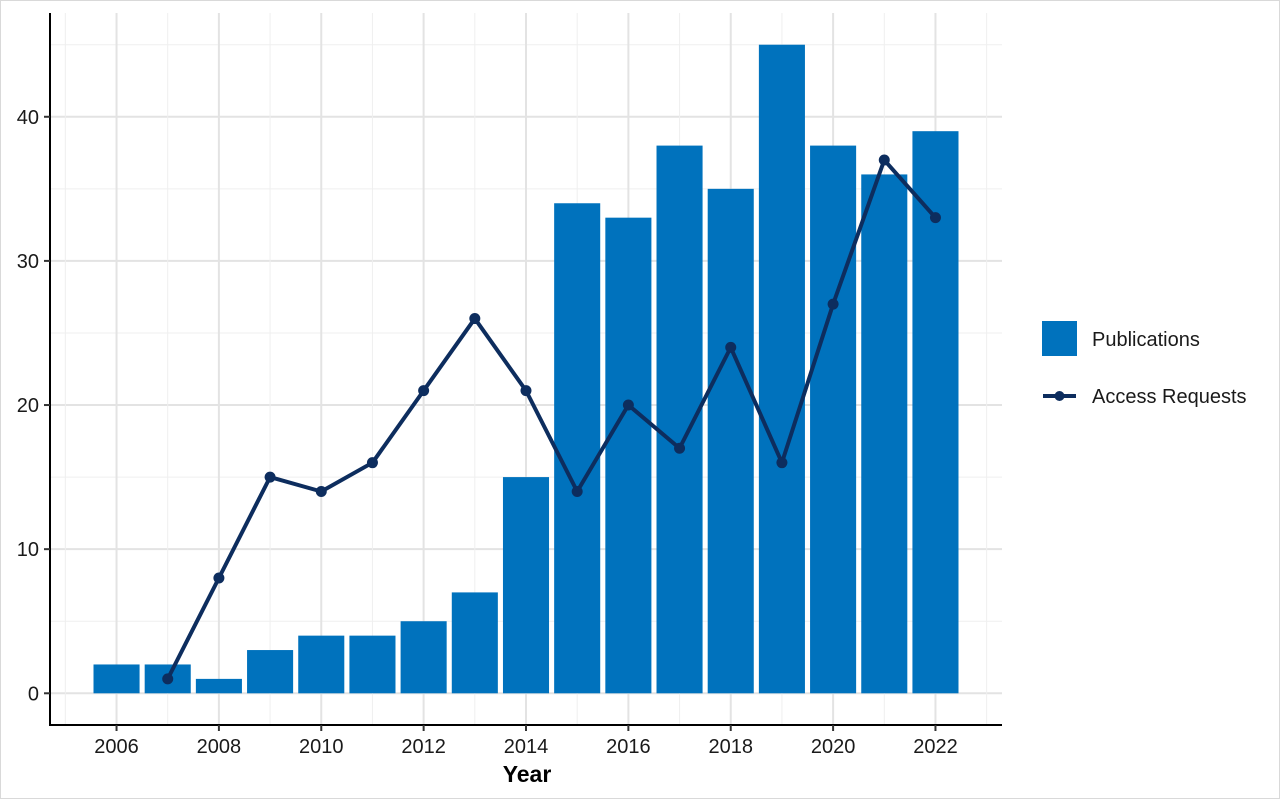 This screenshot has height=800, width=1280. Describe the element at coordinates (1146, 340) in the screenshot. I see `legend-label-publications: Publications` at that location.